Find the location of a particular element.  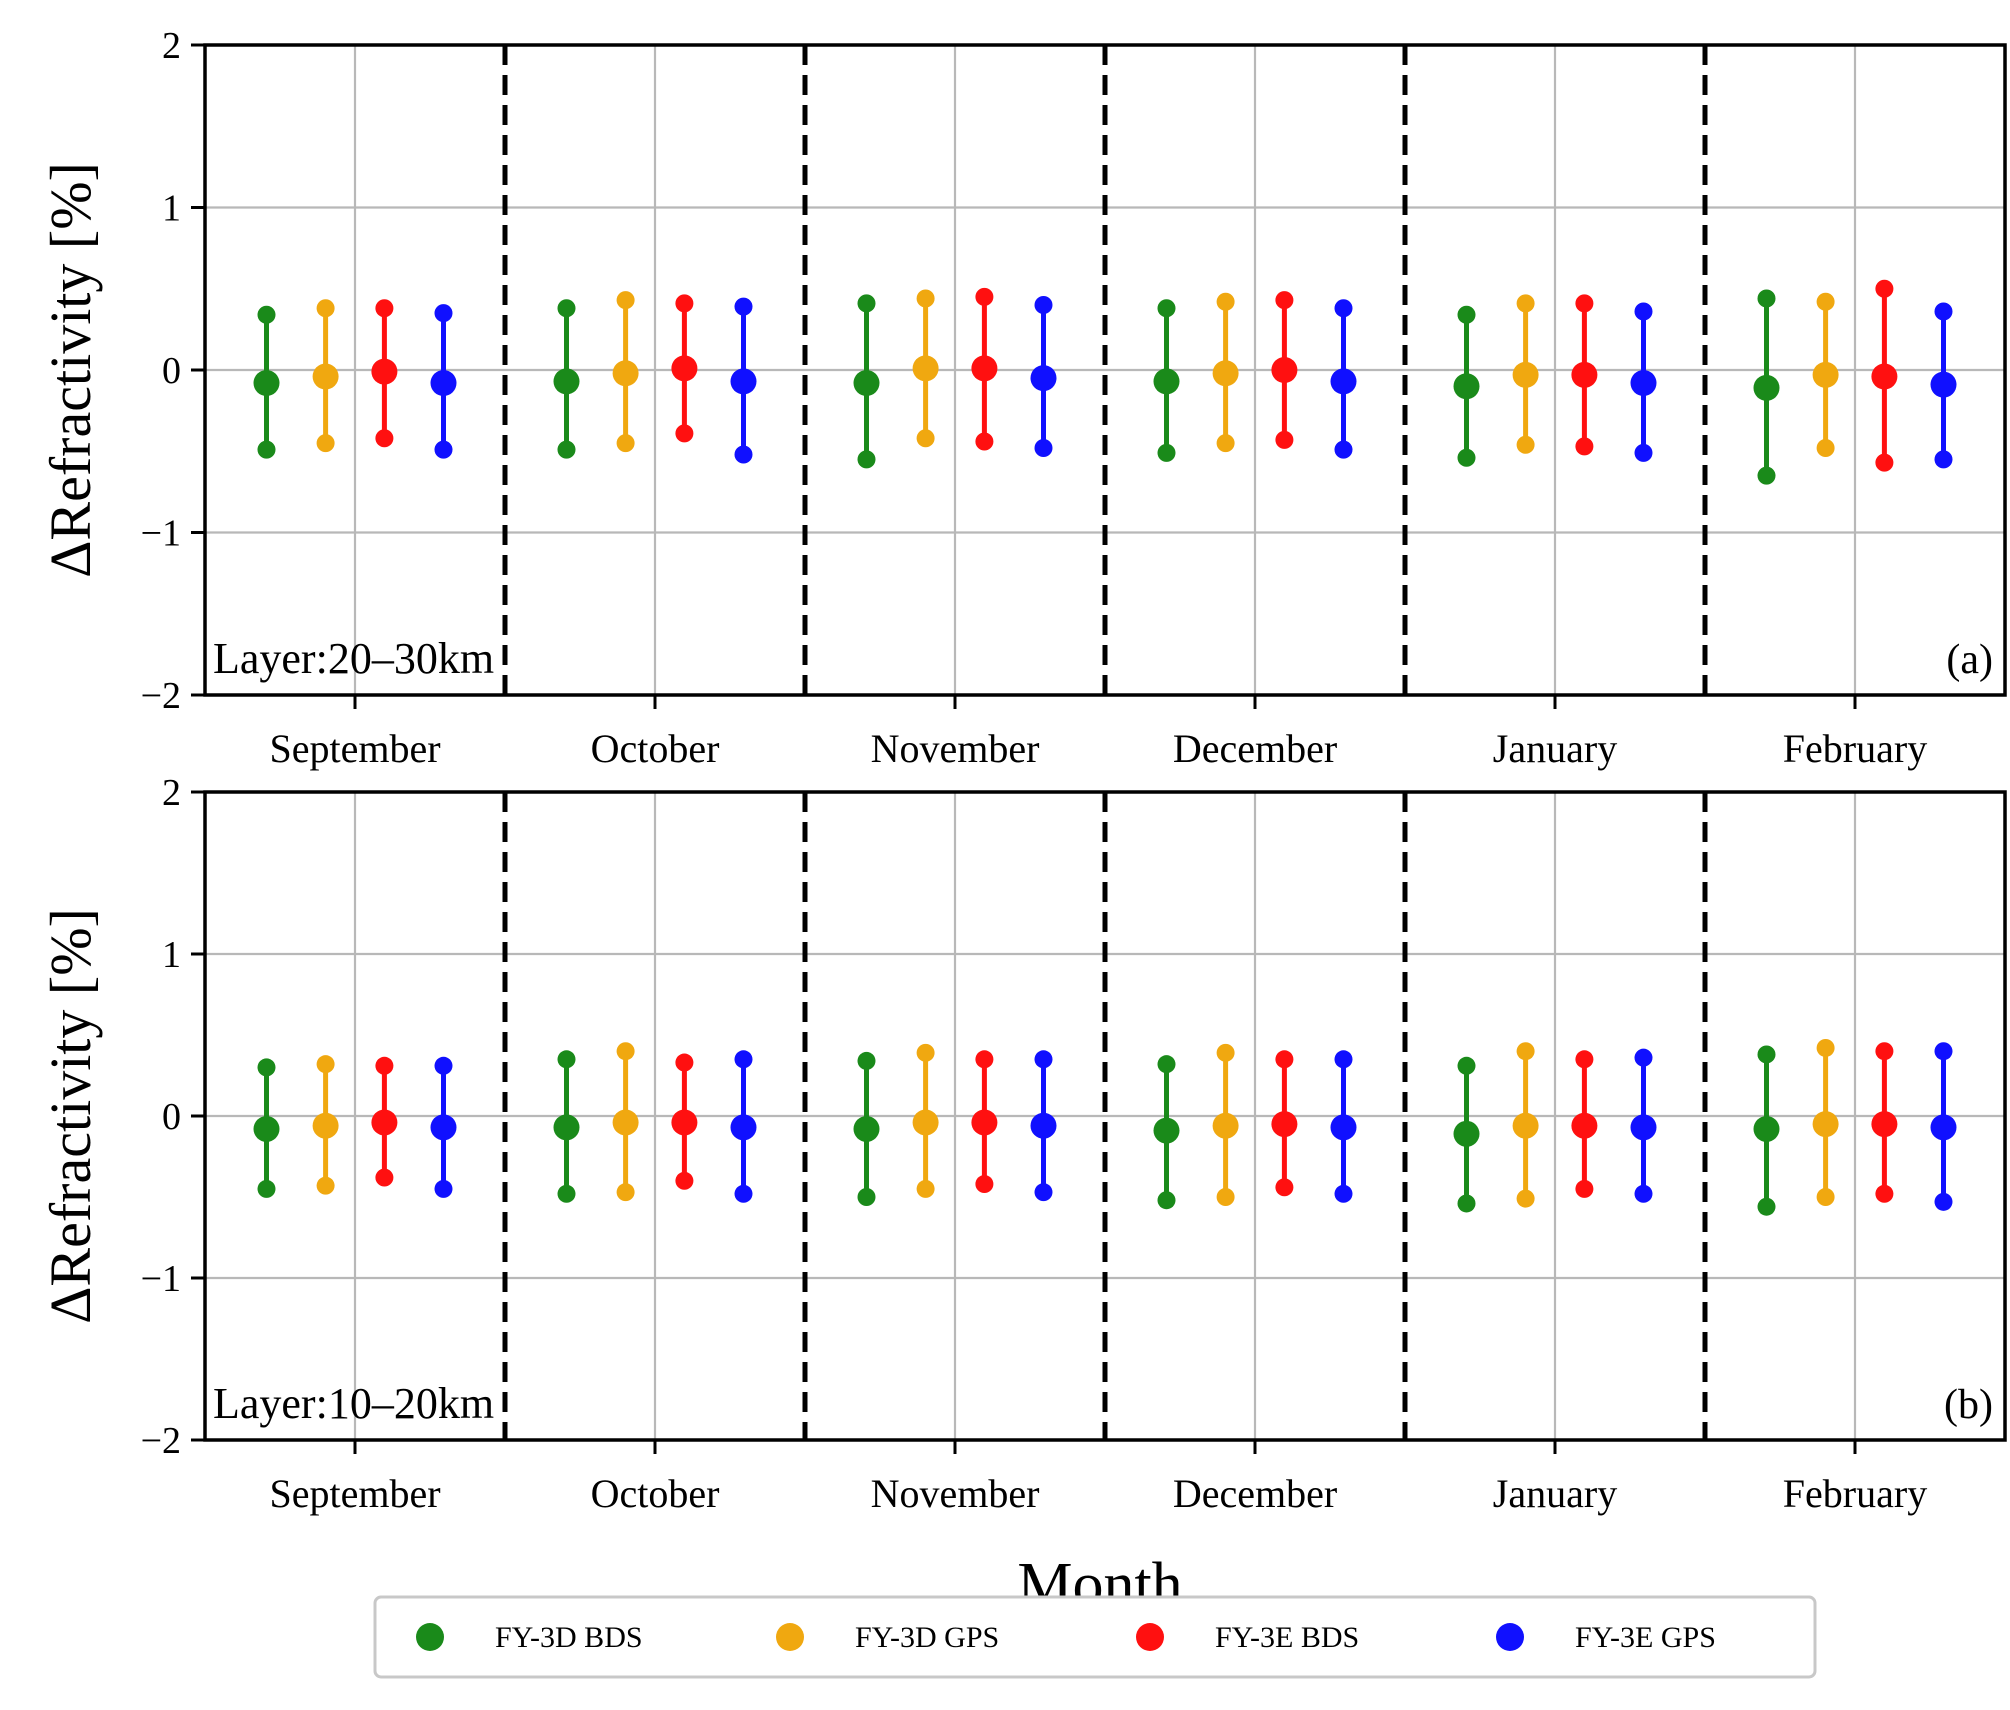

panel-label: (a) is located at coordinates (1969, 660).